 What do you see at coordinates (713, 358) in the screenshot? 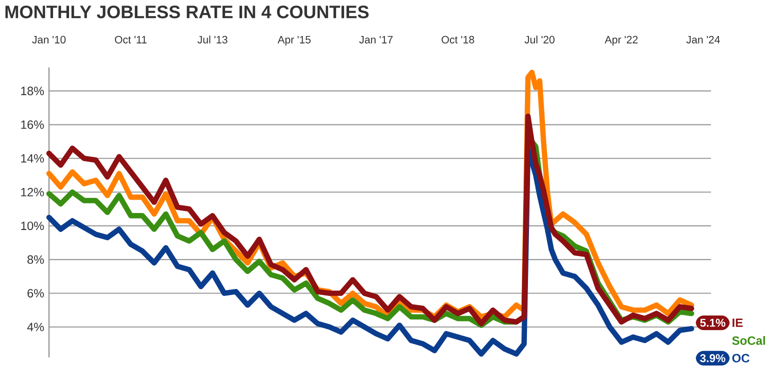
I see `annotation: 3.9%` at bounding box center [713, 358].